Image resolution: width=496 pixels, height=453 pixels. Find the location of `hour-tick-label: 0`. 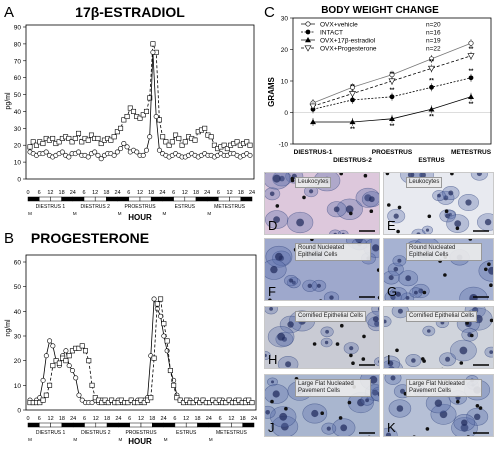

hour-tick-label: 0 is located at coordinates (27, 193).